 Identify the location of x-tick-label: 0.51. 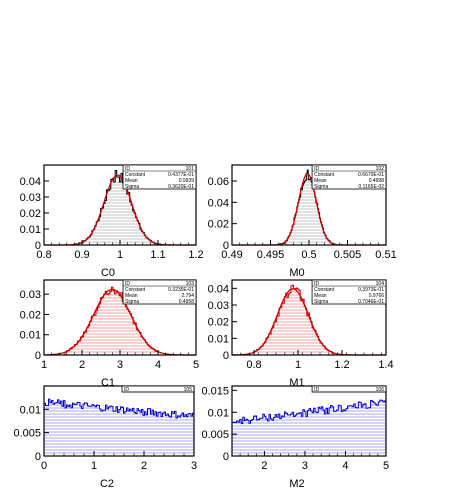
(385, 255).